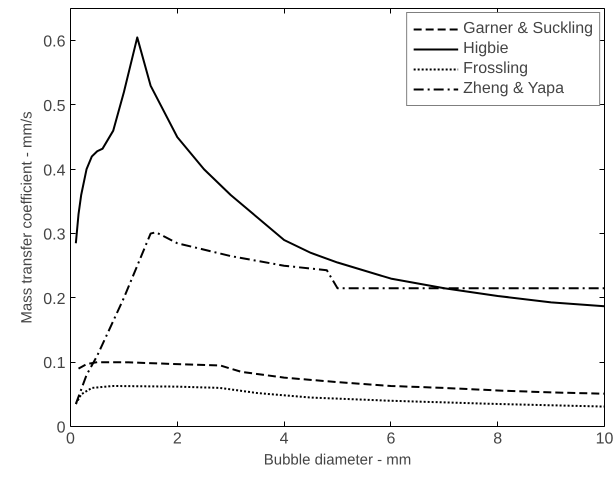  Describe the element at coordinates (338, 460) in the screenshot. I see `x-axis-title: Bubble diameter - mm` at that location.